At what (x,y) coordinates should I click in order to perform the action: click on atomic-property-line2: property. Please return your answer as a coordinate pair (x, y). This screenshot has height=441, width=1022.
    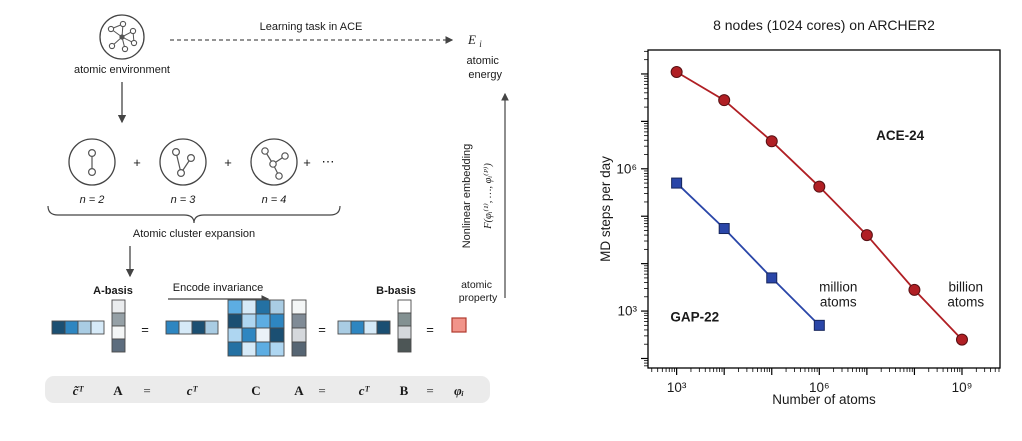
    Looking at the image, I should click on (478, 298).